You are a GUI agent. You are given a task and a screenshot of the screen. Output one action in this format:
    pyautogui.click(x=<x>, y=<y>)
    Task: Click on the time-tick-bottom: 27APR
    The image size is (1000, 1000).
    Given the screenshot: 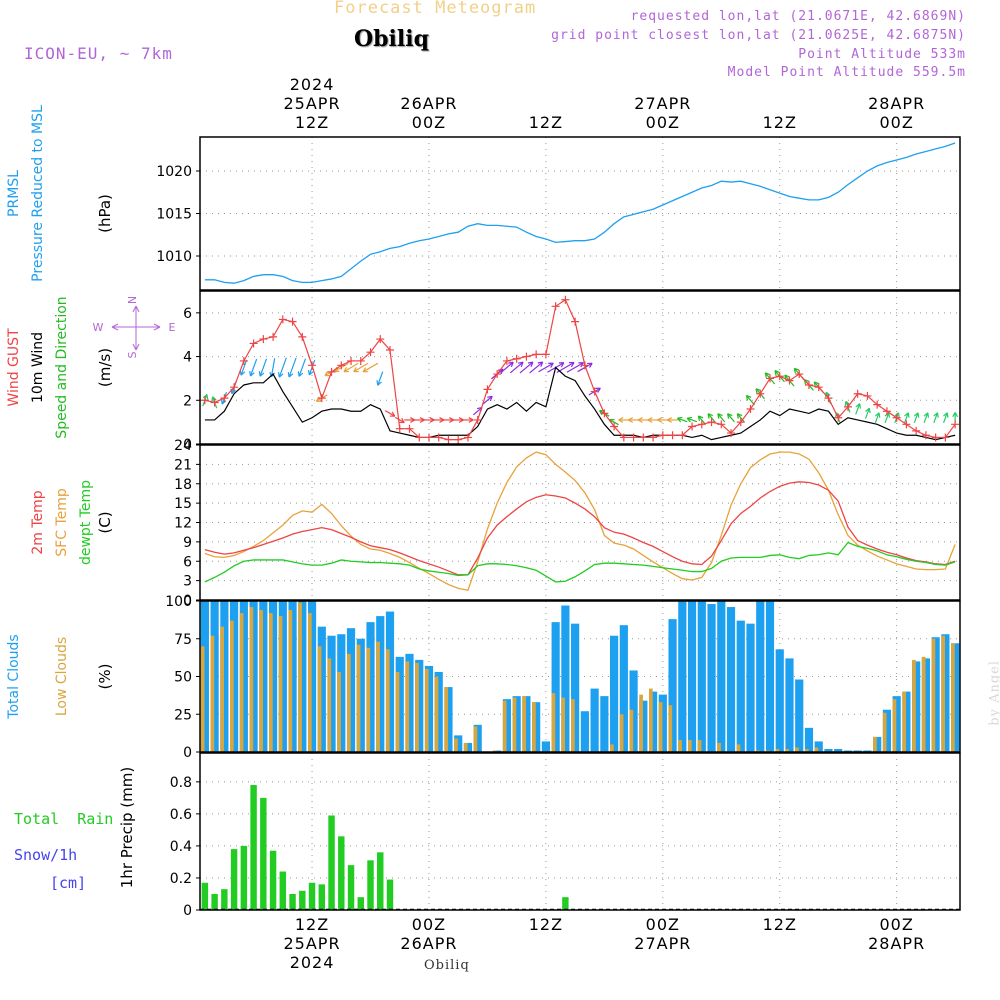 What is the action you would take?
    pyautogui.click(x=662, y=943)
    